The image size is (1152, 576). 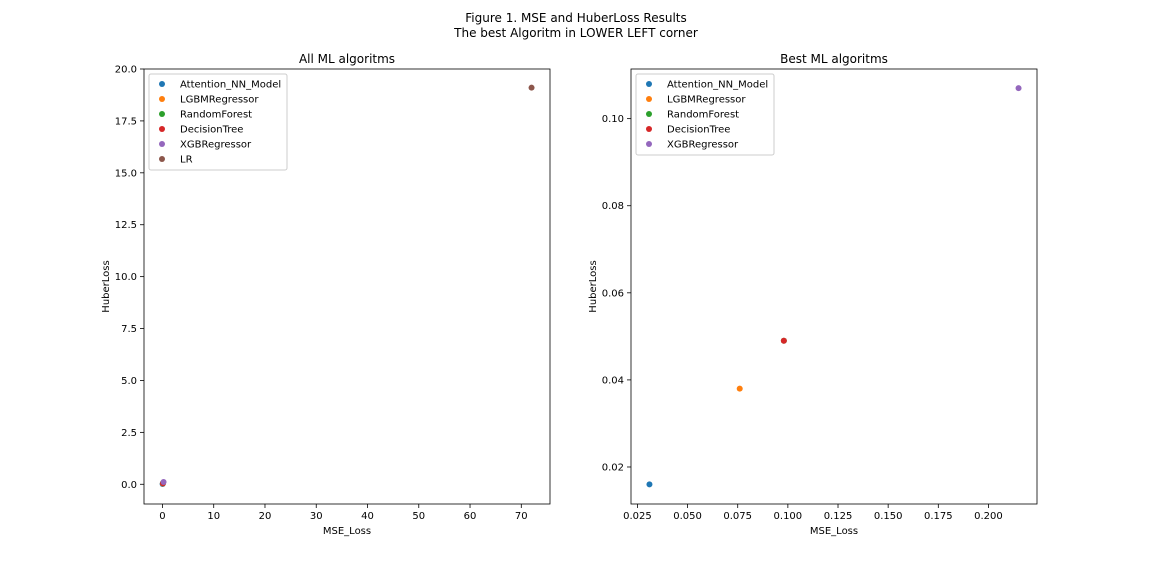 What do you see at coordinates (576, 18) in the screenshot?
I see `figure-title: Figure 1. MSE and HuberLoss Results` at bounding box center [576, 18].